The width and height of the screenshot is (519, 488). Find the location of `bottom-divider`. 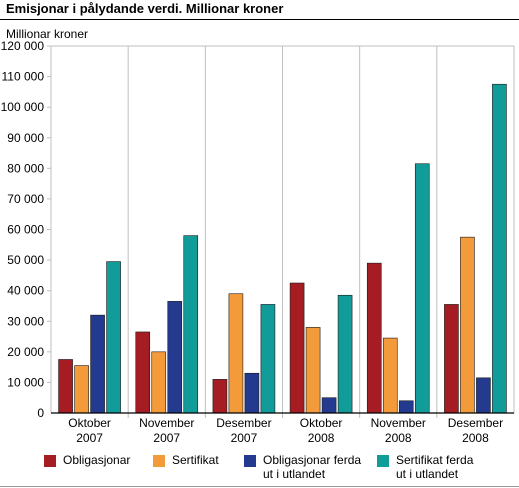

bottom-divider is located at coordinates (259, 486).